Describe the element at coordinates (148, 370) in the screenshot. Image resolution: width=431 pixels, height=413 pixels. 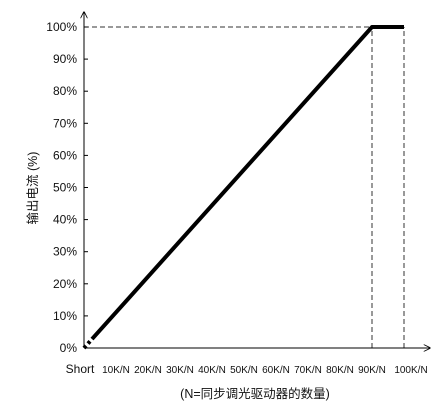
I see `x-tick-label: 20K/N` at that location.